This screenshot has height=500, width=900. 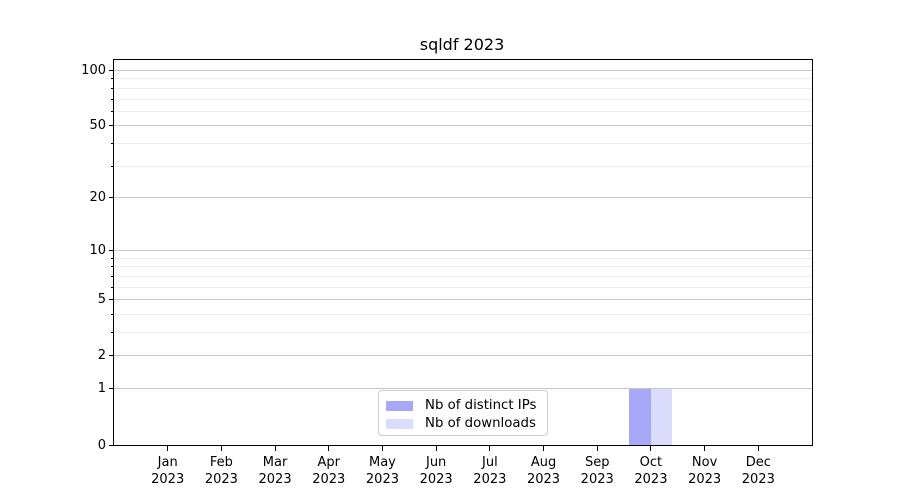 I want to click on x-tick-label-line: Nov, so click(x=704, y=462).